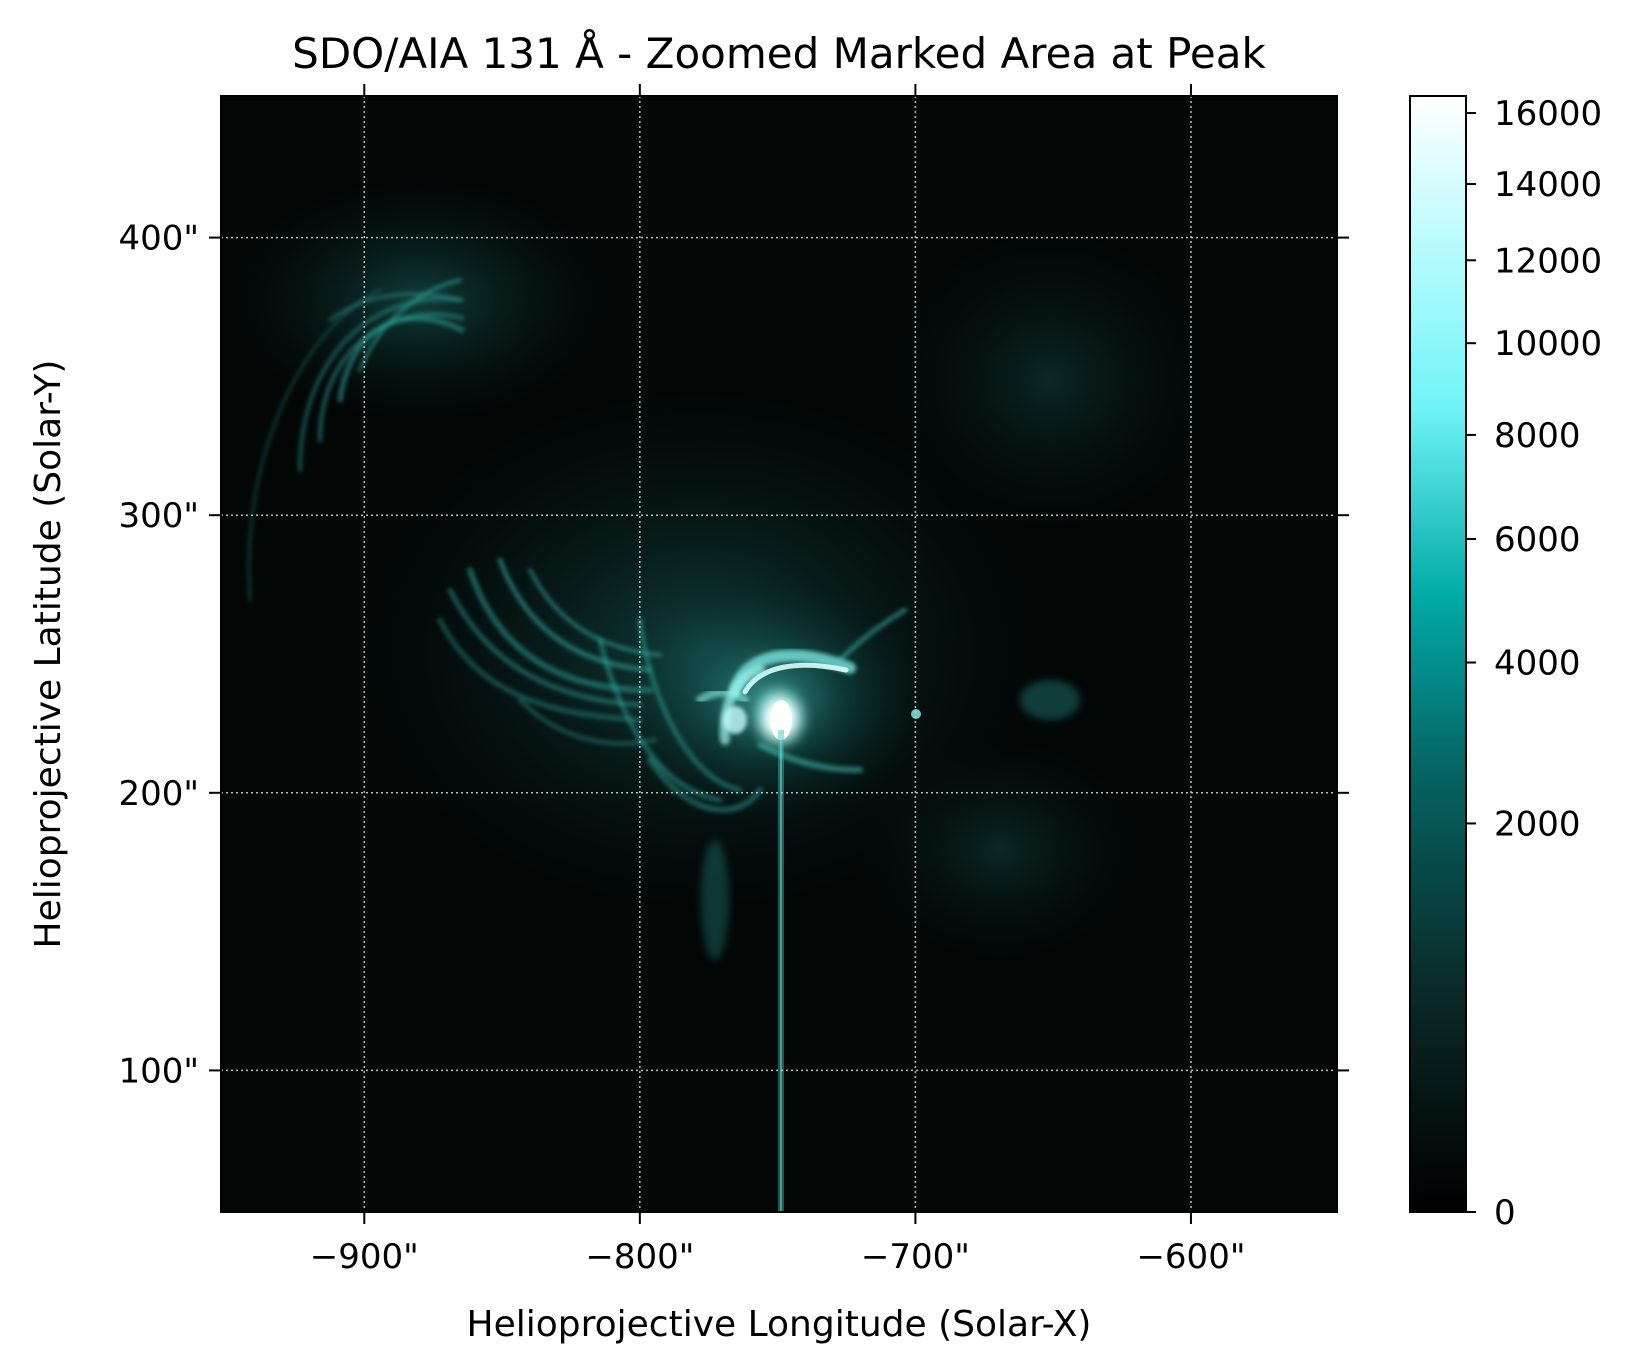 Image resolution: width=1650 pixels, height=1368 pixels. What do you see at coordinates (356, 440) in the screenshot?
I see `upper-left-loop-fan` at bounding box center [356, 440].